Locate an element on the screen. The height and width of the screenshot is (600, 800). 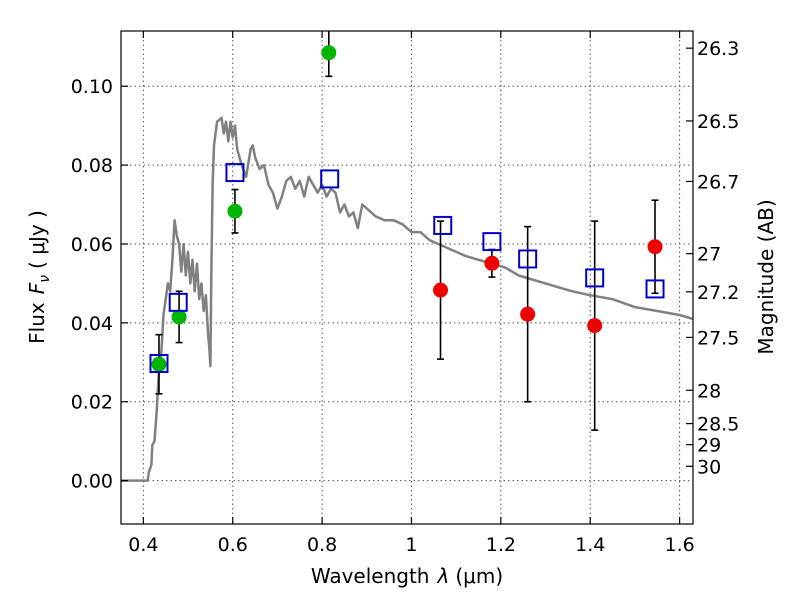
x-axis-label: Wavelength λ (μm) is located at coordinates (407, 576).